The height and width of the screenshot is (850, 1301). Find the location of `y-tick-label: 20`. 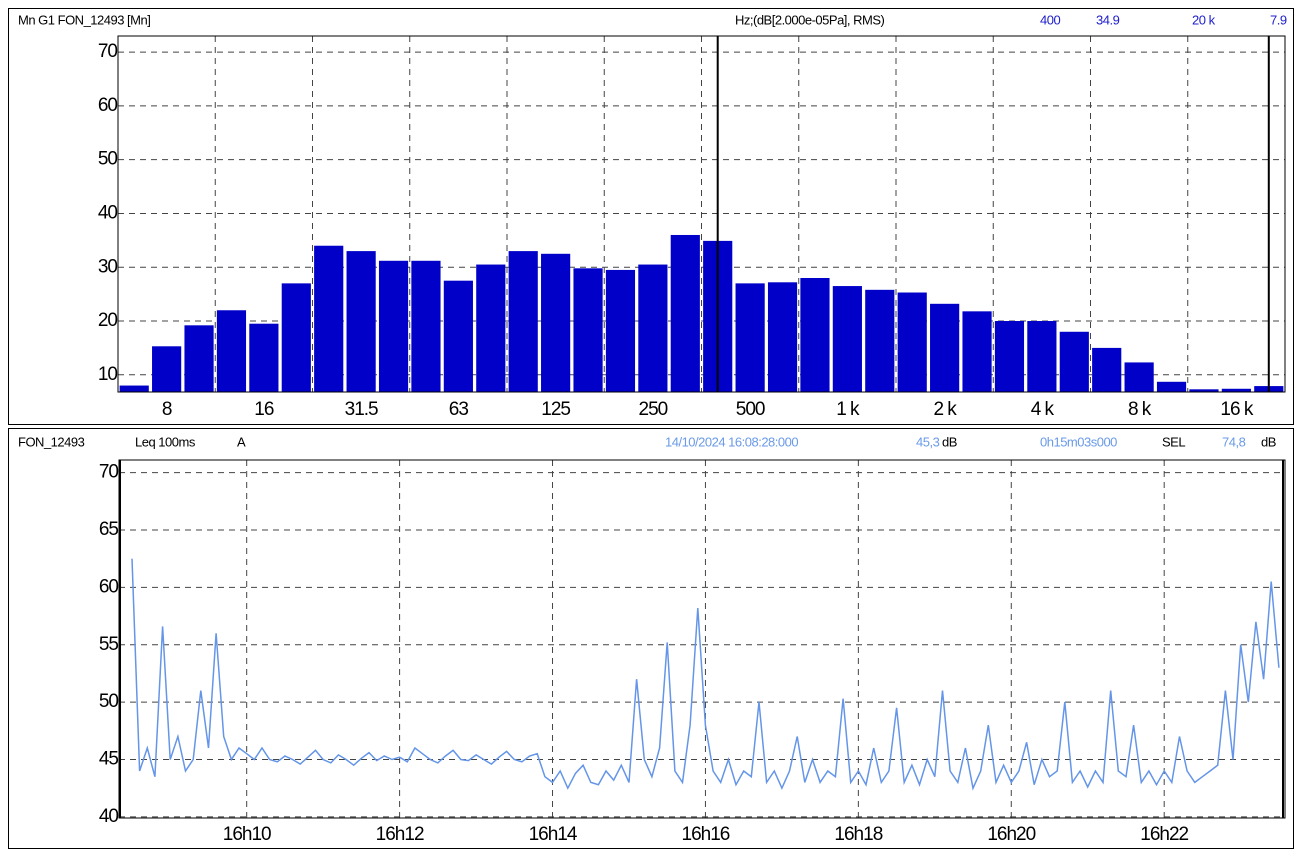

y-tick-label: 20 is located at coordinates (108, 320).